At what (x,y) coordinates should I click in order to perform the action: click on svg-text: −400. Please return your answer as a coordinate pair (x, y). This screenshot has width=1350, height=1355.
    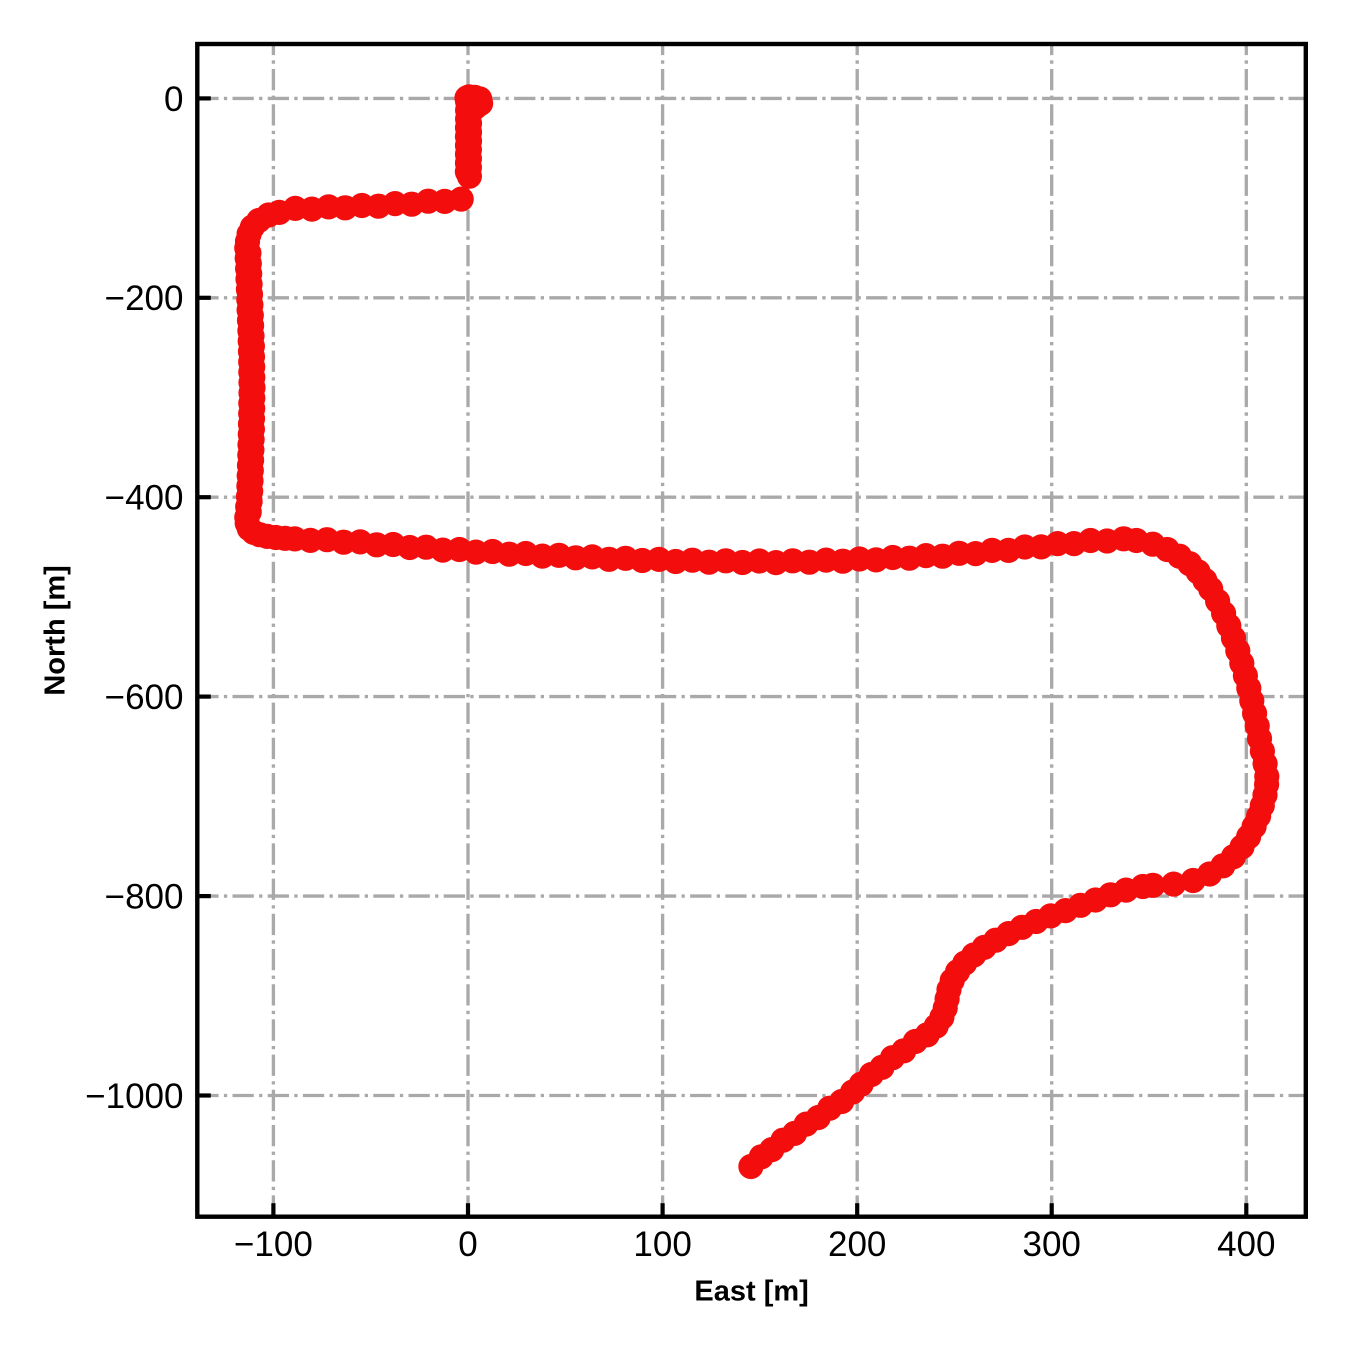
    Looking at the image, I should click on (144, 498).